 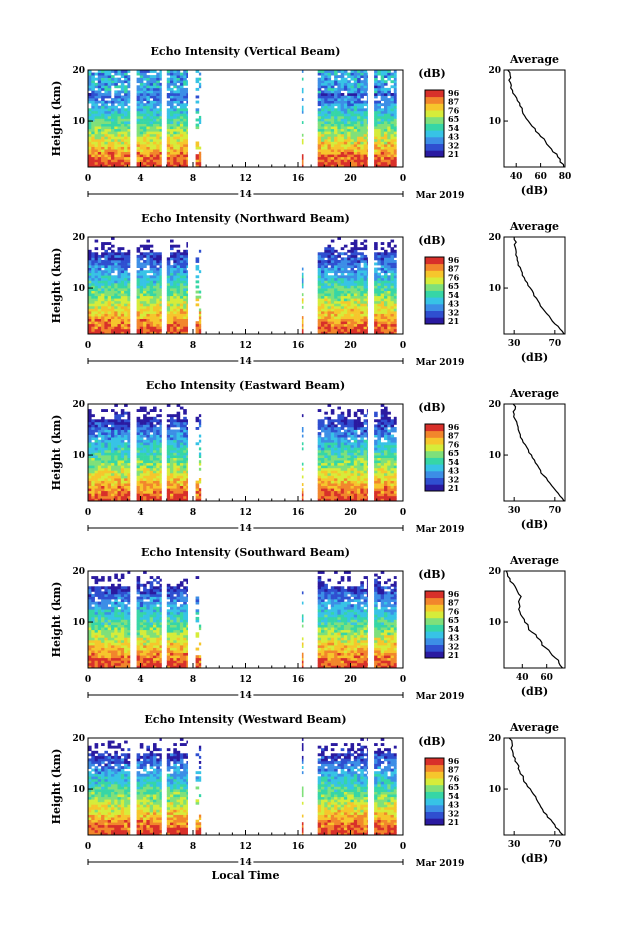 What do you see at coordinates (534, 285) in the screenshot?
I see `profile-frame` at bounding box center [534, 285].